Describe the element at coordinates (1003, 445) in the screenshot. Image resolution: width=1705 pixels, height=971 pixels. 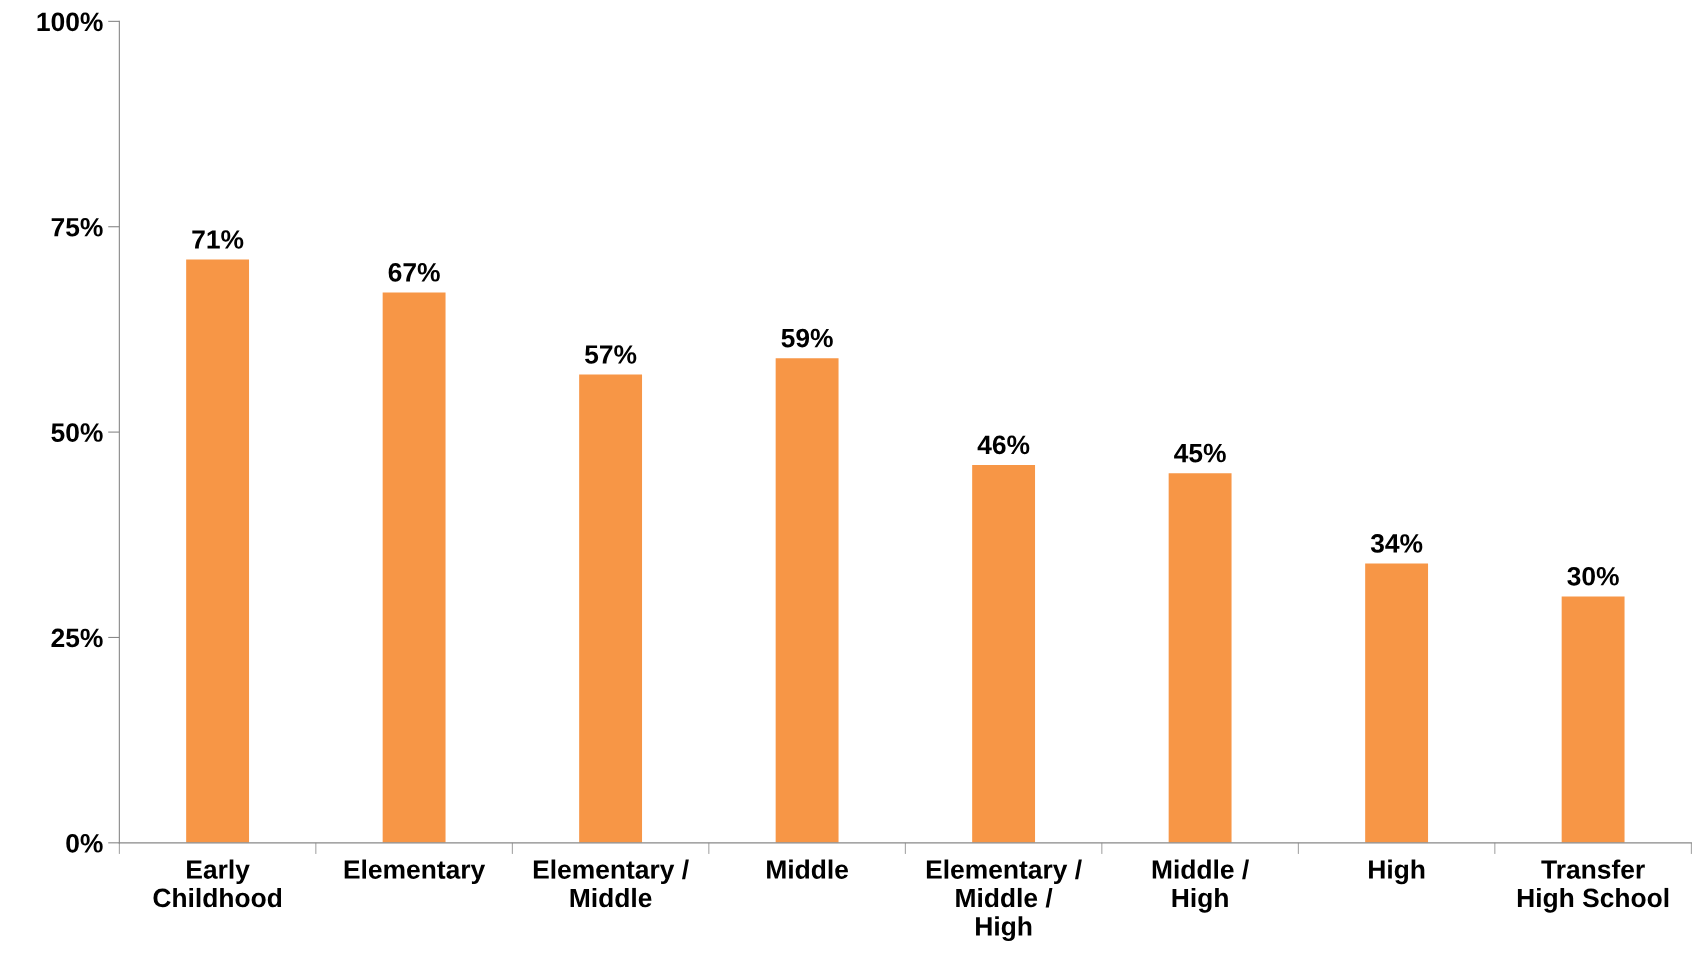
I see `data-label: 46%` at that location.